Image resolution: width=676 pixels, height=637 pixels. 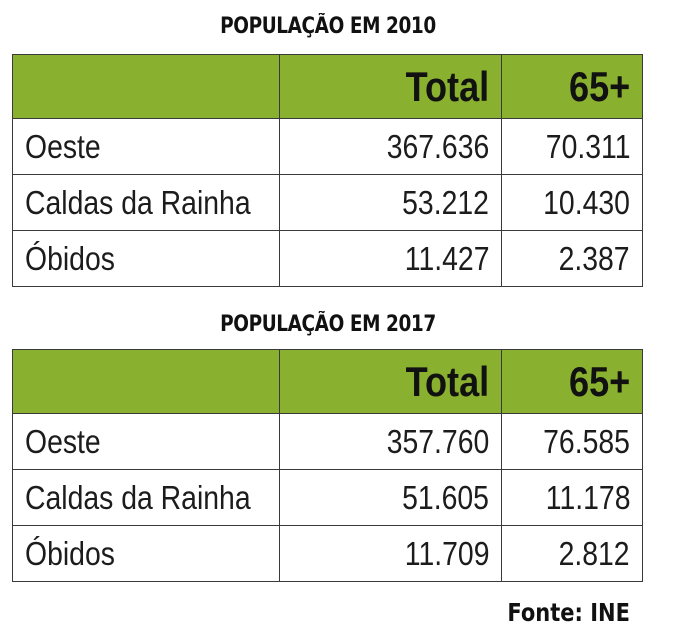 What do you see at coordinates (437, 146) in the screenshot?
I see `total-value: 367.636` at bounding box center [437, 146].